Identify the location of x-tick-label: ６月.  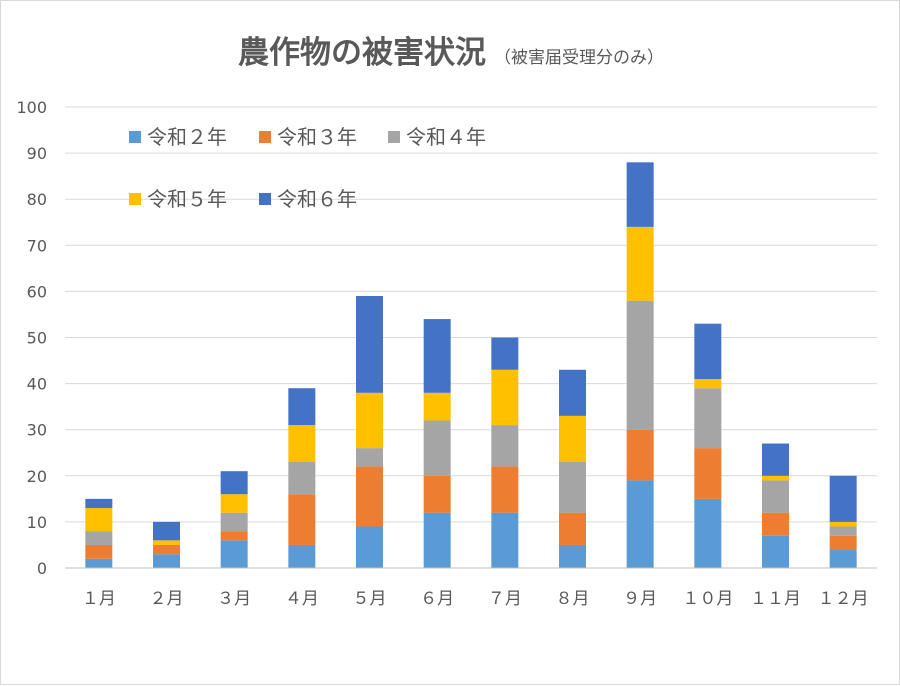
(437, 599).